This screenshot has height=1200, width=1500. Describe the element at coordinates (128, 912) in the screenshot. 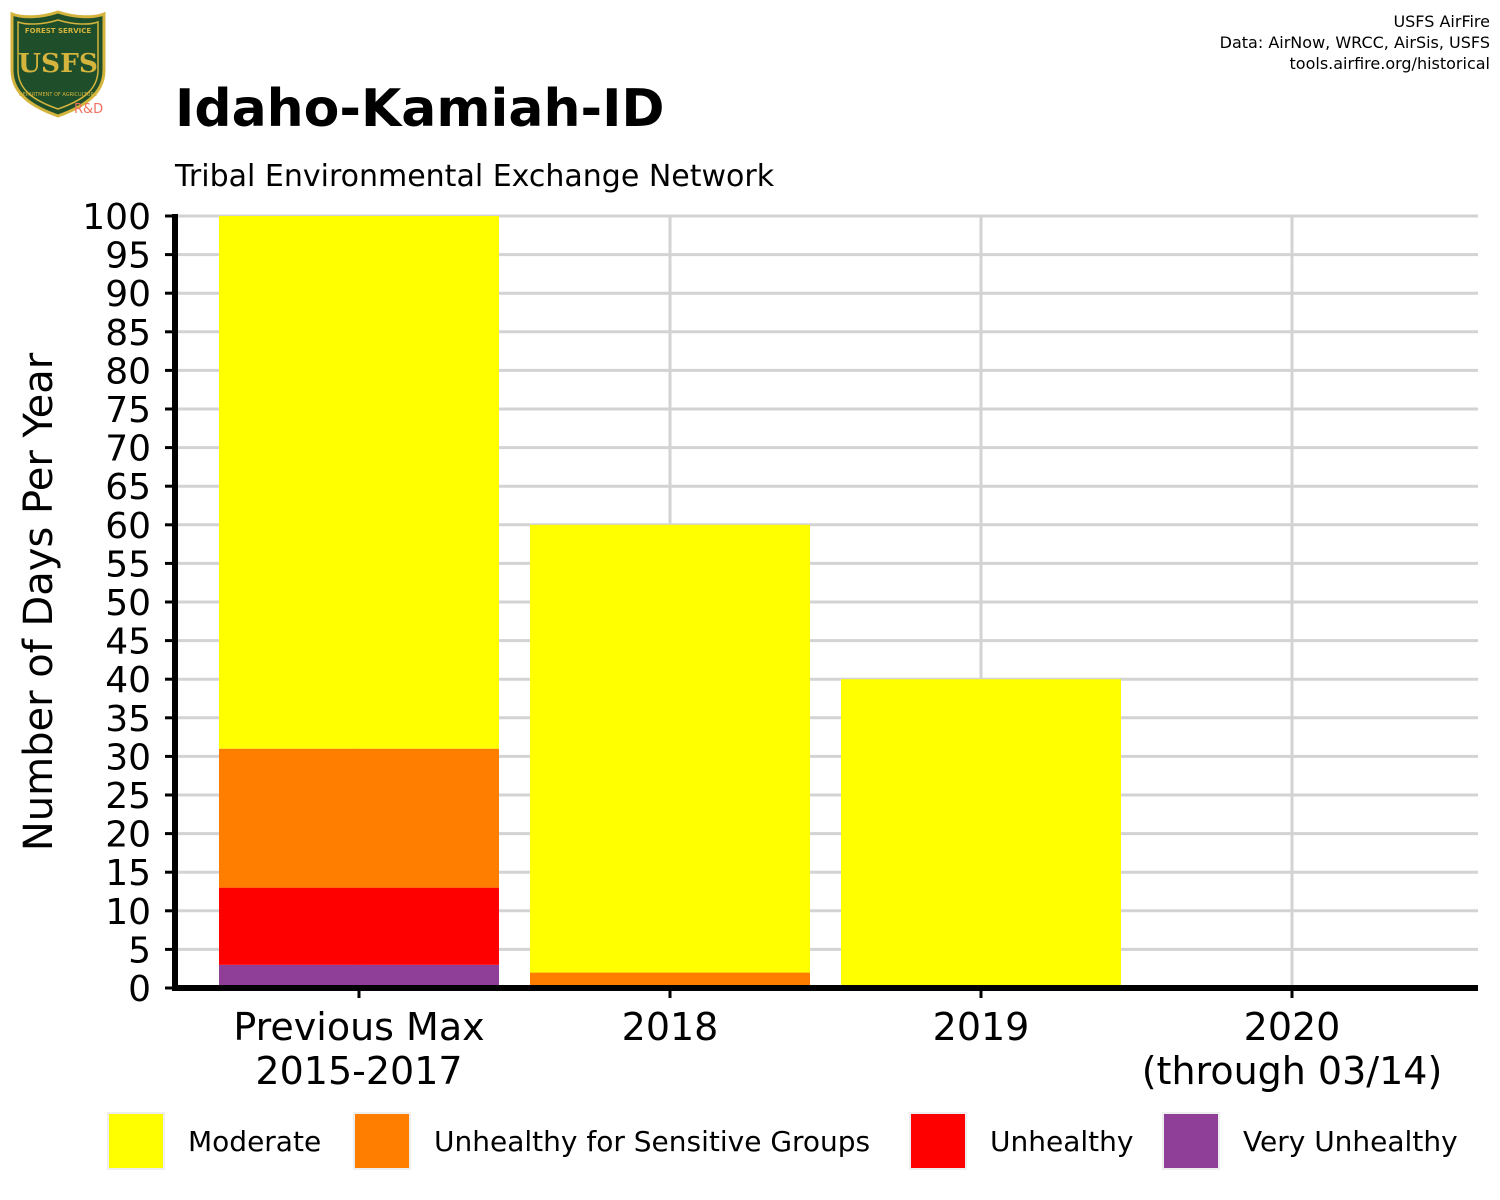

I see `y-tick-label: 10` at that location.